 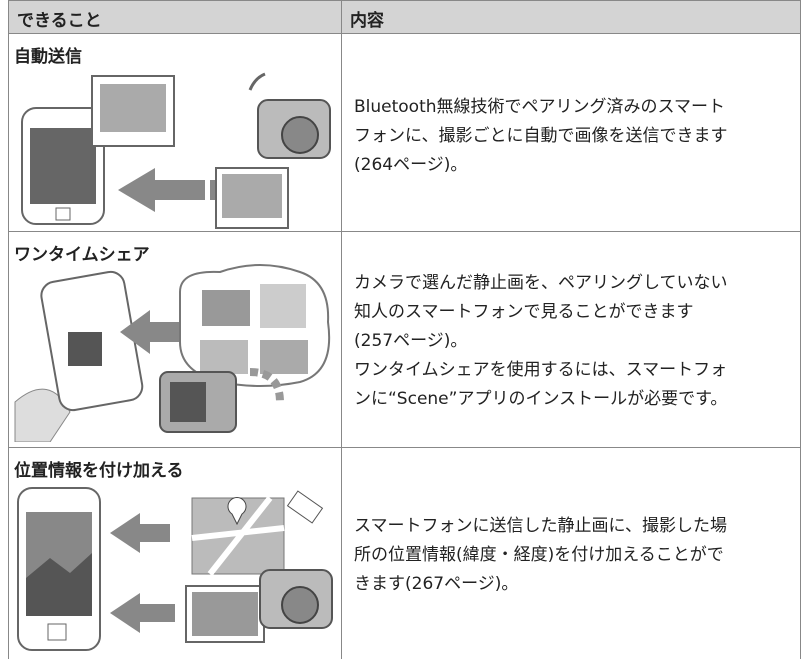 What do you see at coordinates (48, 57) in the screenshot?
I see `row-title: 自動送信` at bounding box center [48, 57].